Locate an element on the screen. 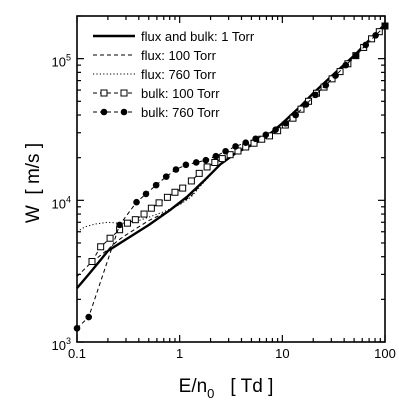  x-tick-label: 0.1 is located at coordinates (77, 353).